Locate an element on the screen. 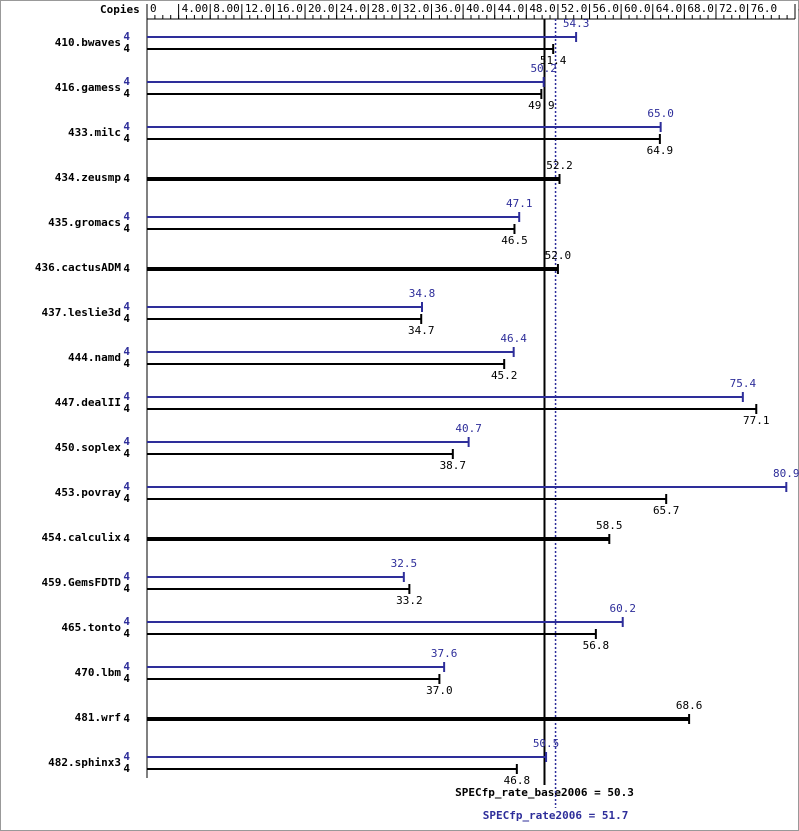 The width and height of the screenshot is (799, 831). value-label: 33.2 is located at coordinates (409, 600).